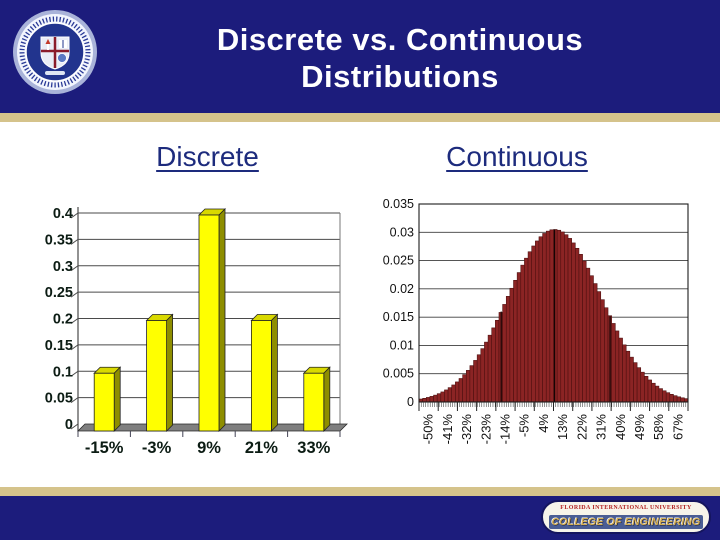 Image resolution: width=720 pixels, height=540 pixels. Describe the element at coordinates (562, 427) in the screenshot. I see `svg-text: 13%` at that location.